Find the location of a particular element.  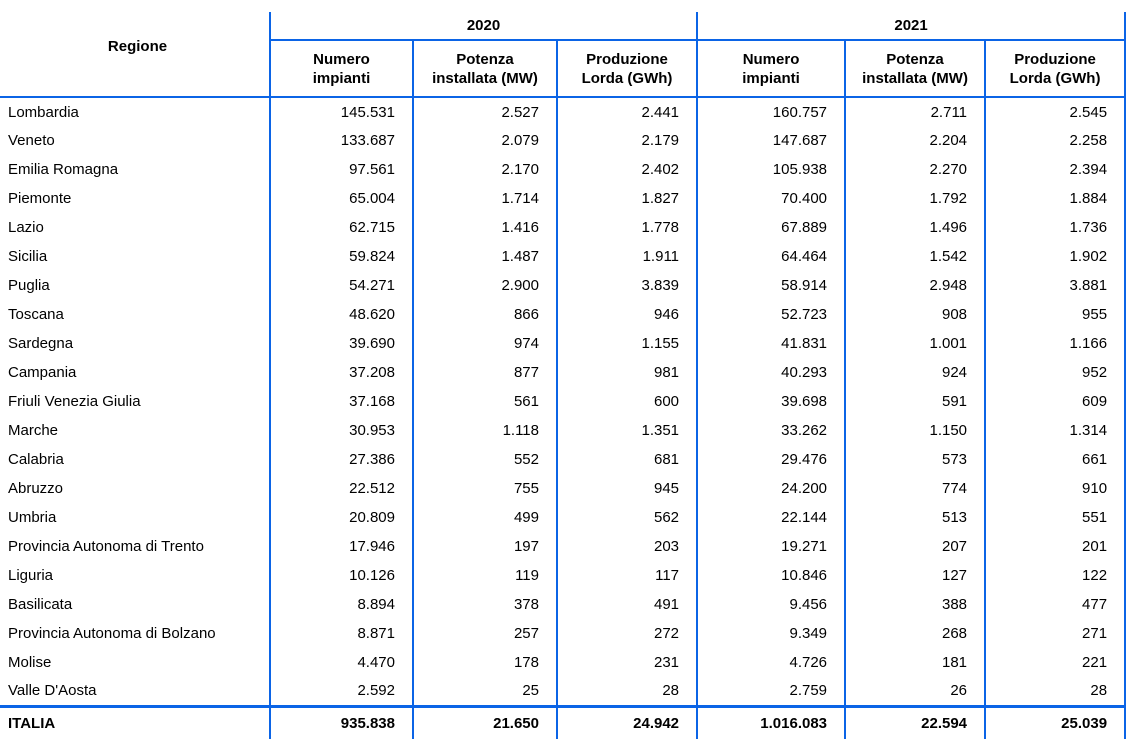

value-cell: 981 is located at coordinates (626, 372).